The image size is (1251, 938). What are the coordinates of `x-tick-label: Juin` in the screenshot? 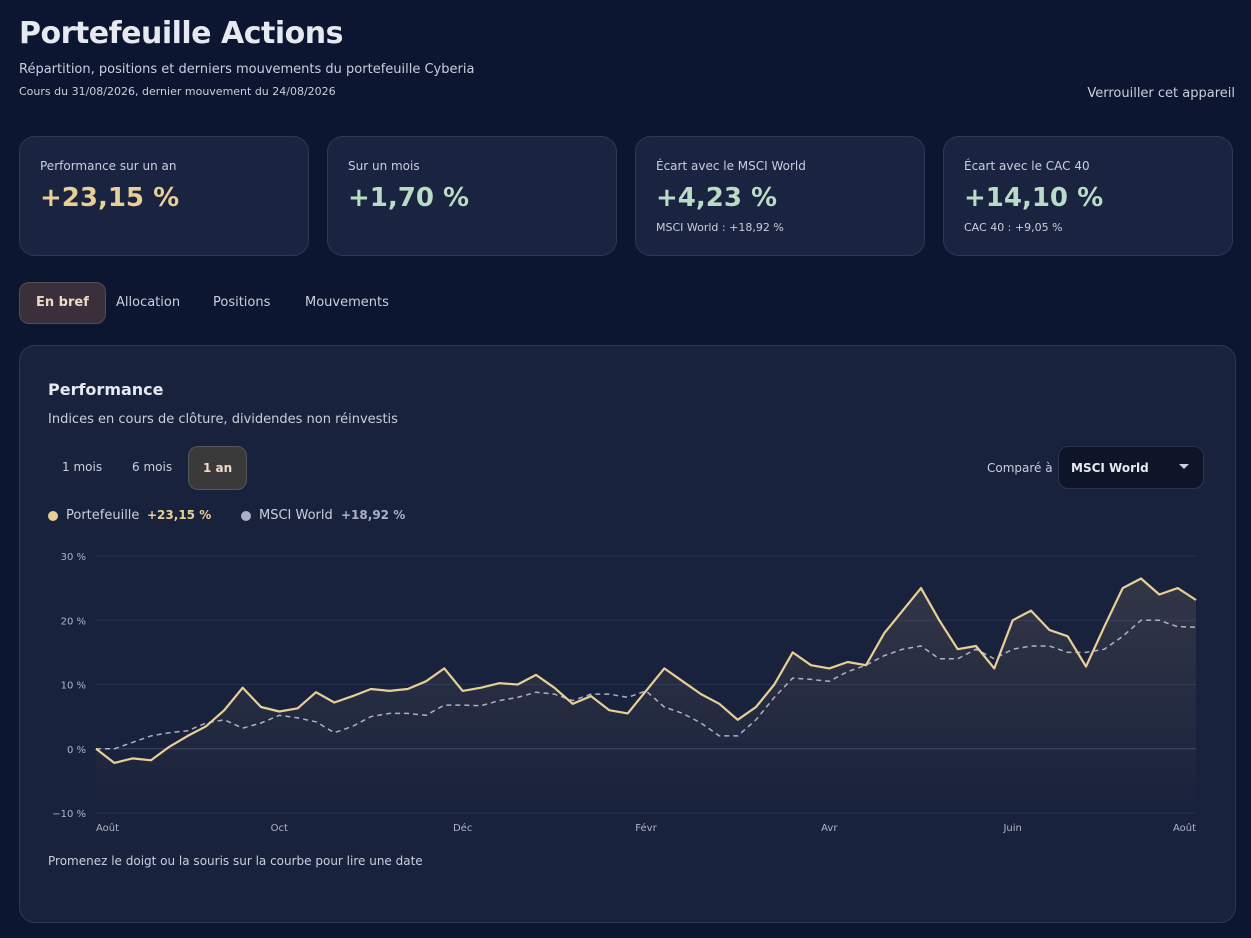 It's located at (1011, 828).